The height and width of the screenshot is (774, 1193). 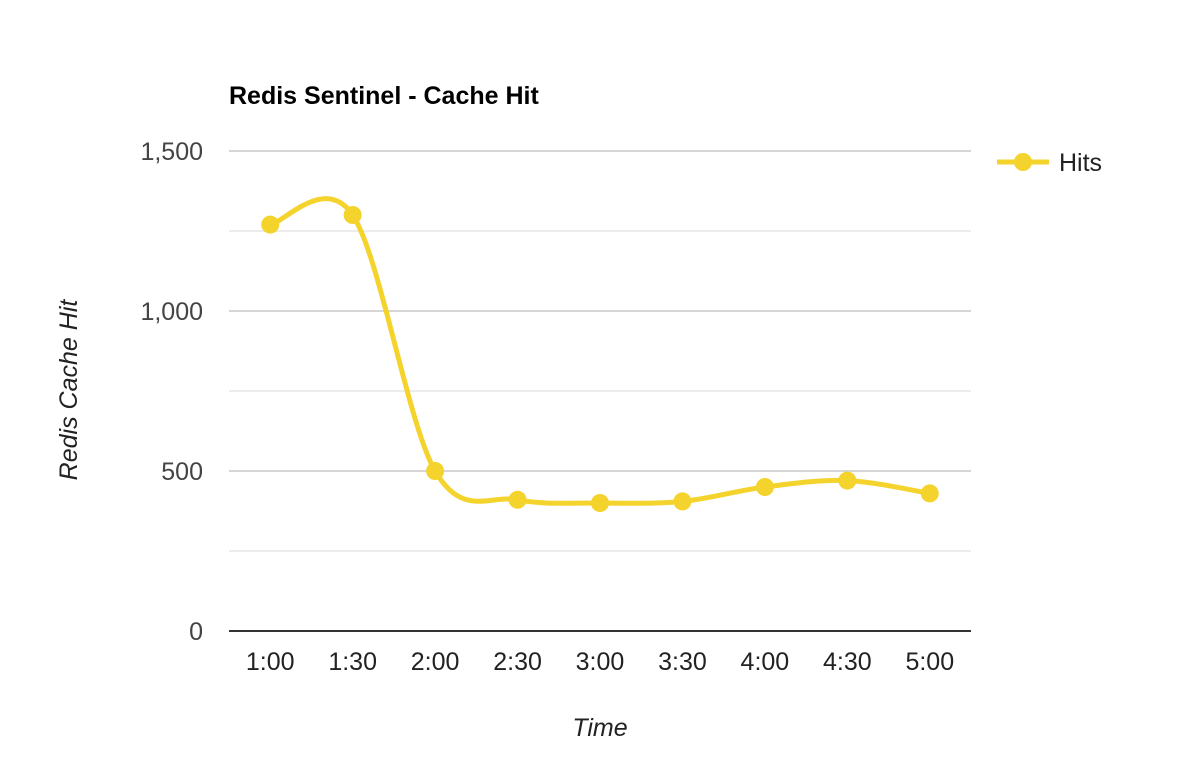 What do you see at coordinates (1080, 163) in the screenshot?
I see `legend-label-hits: Hits` at bounding box center [1080, 163].